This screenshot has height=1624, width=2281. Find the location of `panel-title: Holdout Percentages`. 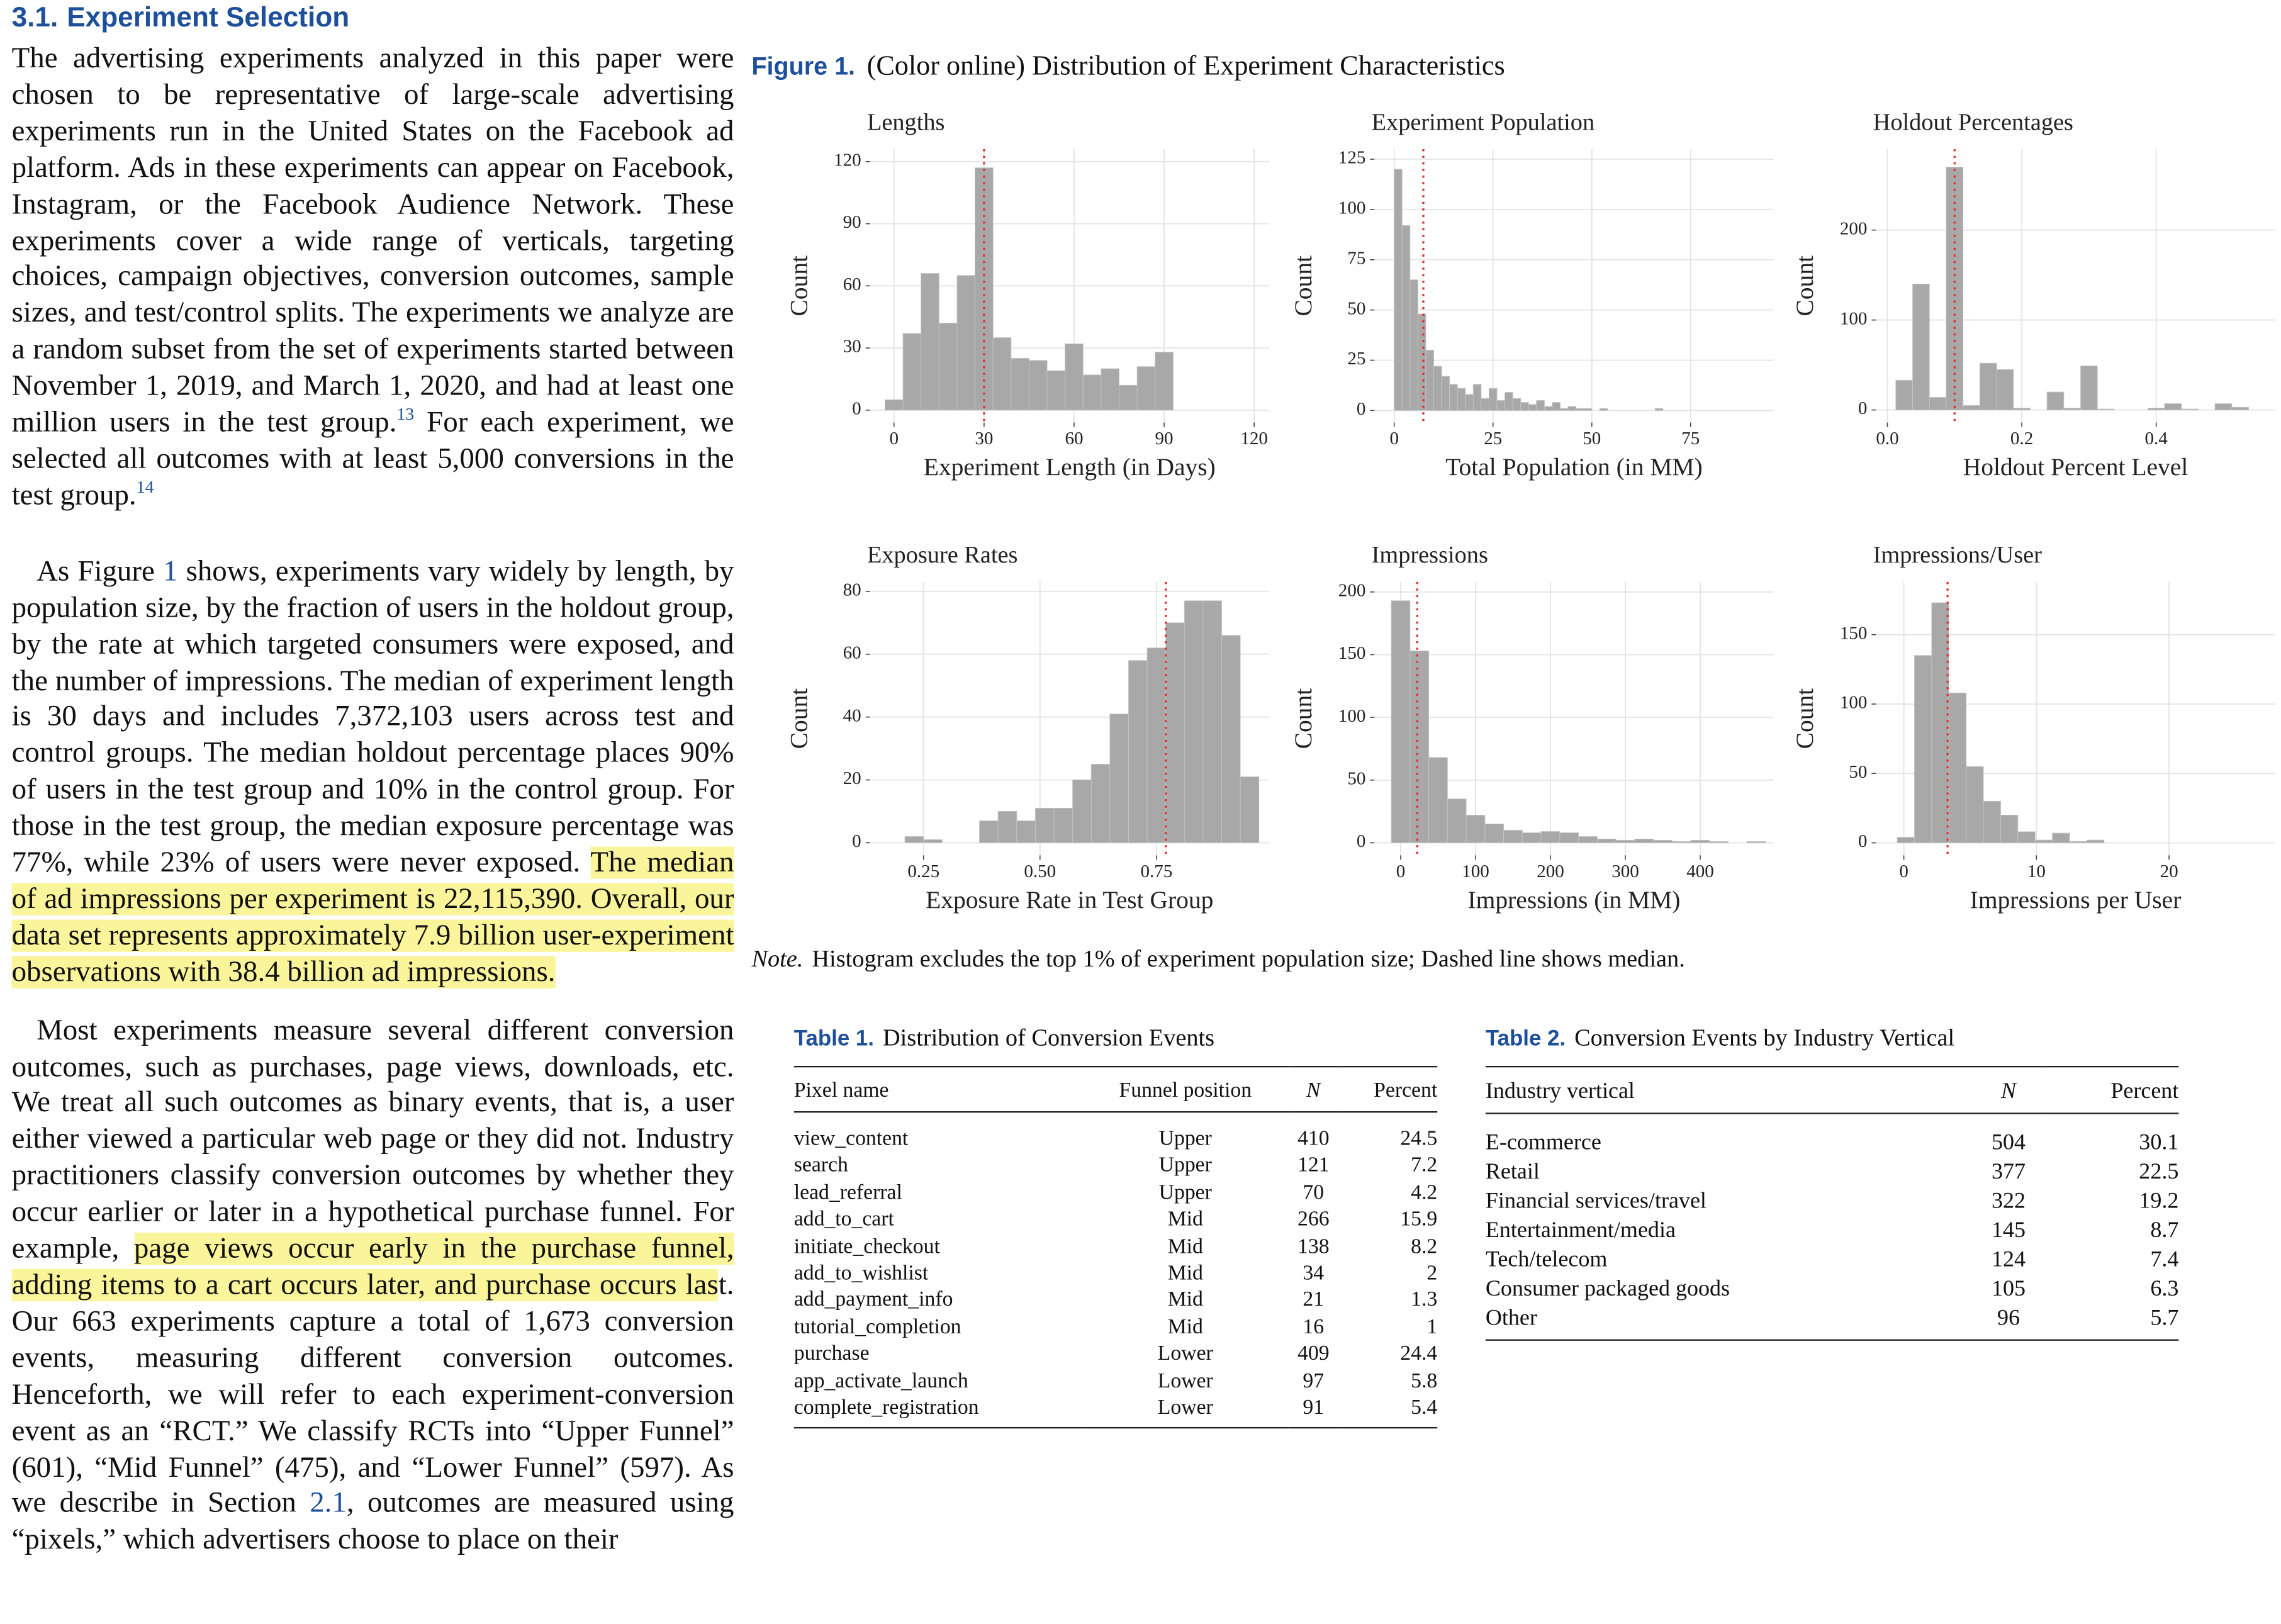

panel-title: Holdout Percentages is located at coordinates (1973, 122).